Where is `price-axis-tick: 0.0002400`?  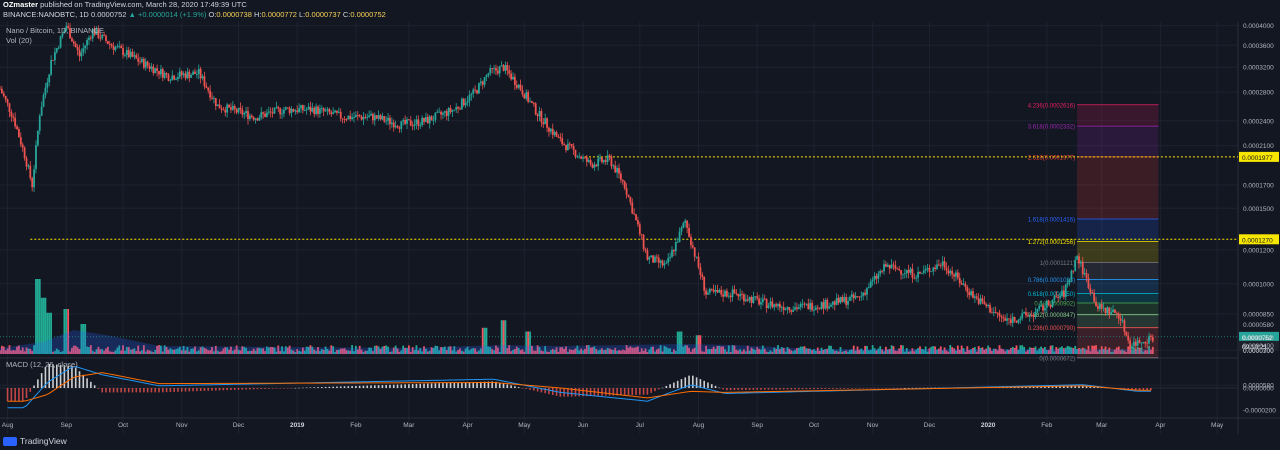
price-axis-tick: 0.0002400 is located at coordinates (1258, 121).